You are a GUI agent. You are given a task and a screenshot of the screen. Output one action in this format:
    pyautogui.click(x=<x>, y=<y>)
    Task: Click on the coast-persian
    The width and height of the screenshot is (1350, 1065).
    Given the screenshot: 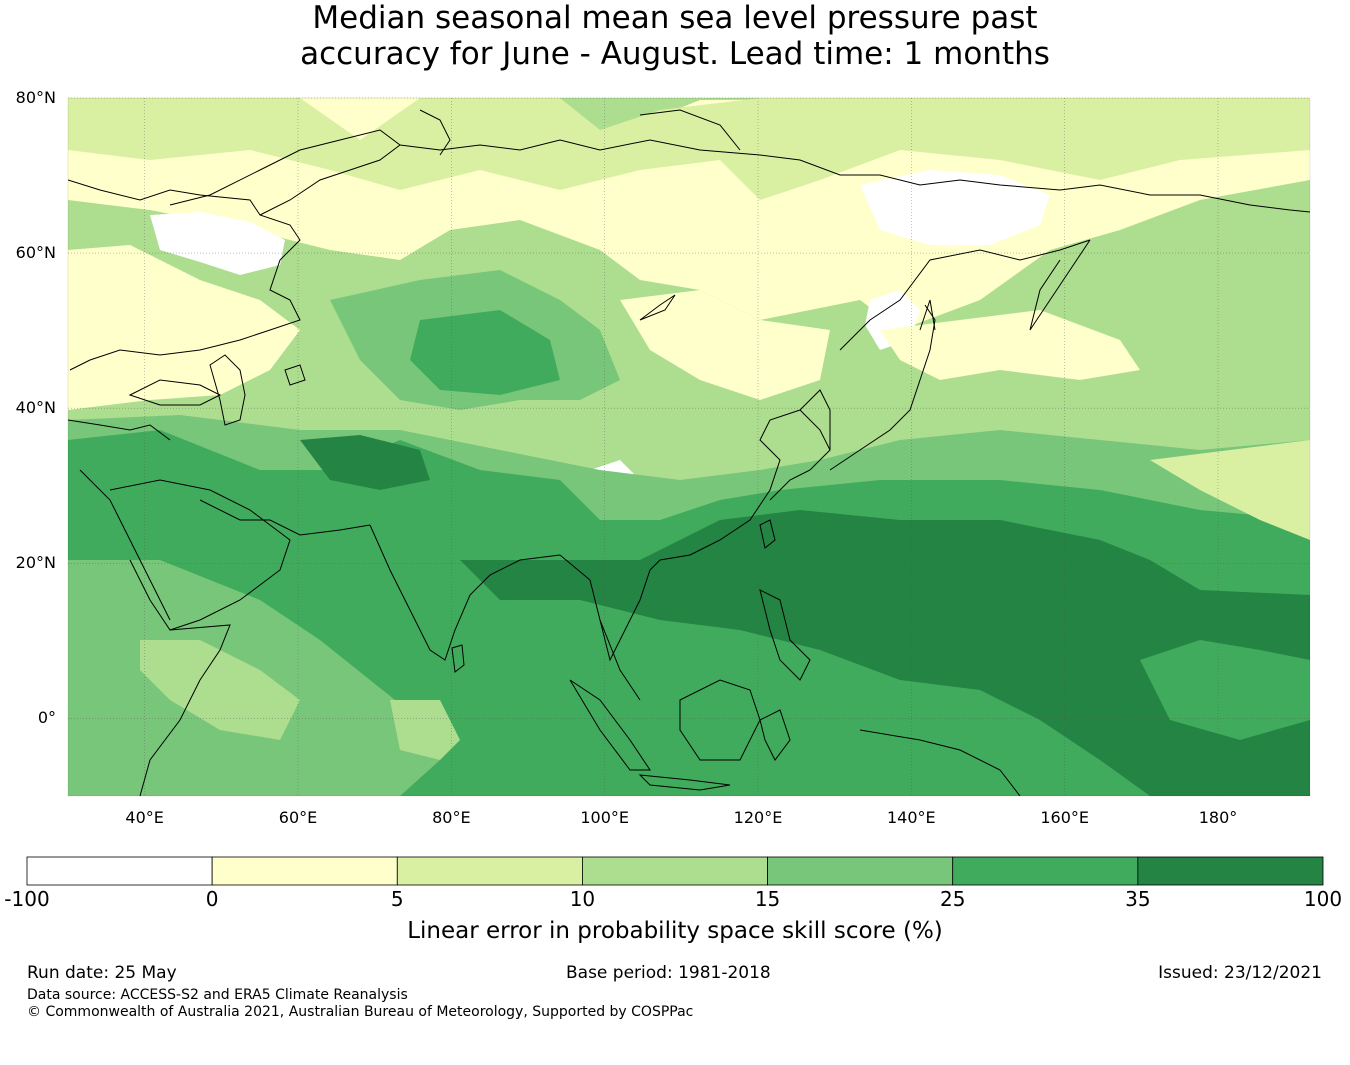 What is the action you would take?
    pyautogui.click(x=285, y=517)
    